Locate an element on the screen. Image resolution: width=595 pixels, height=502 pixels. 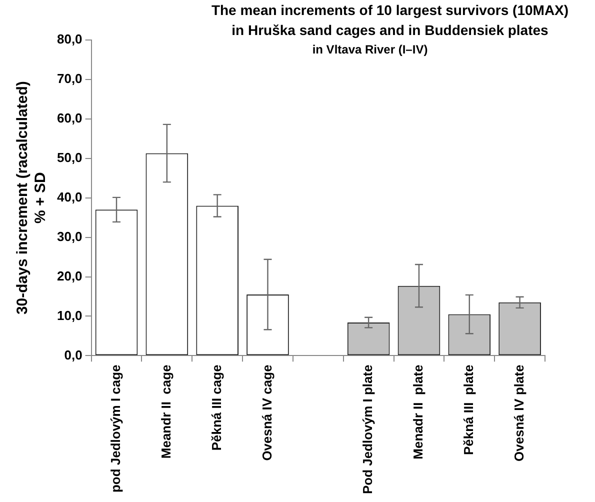
y-tick-label: 30,0 is located at coordinates (69, 236).